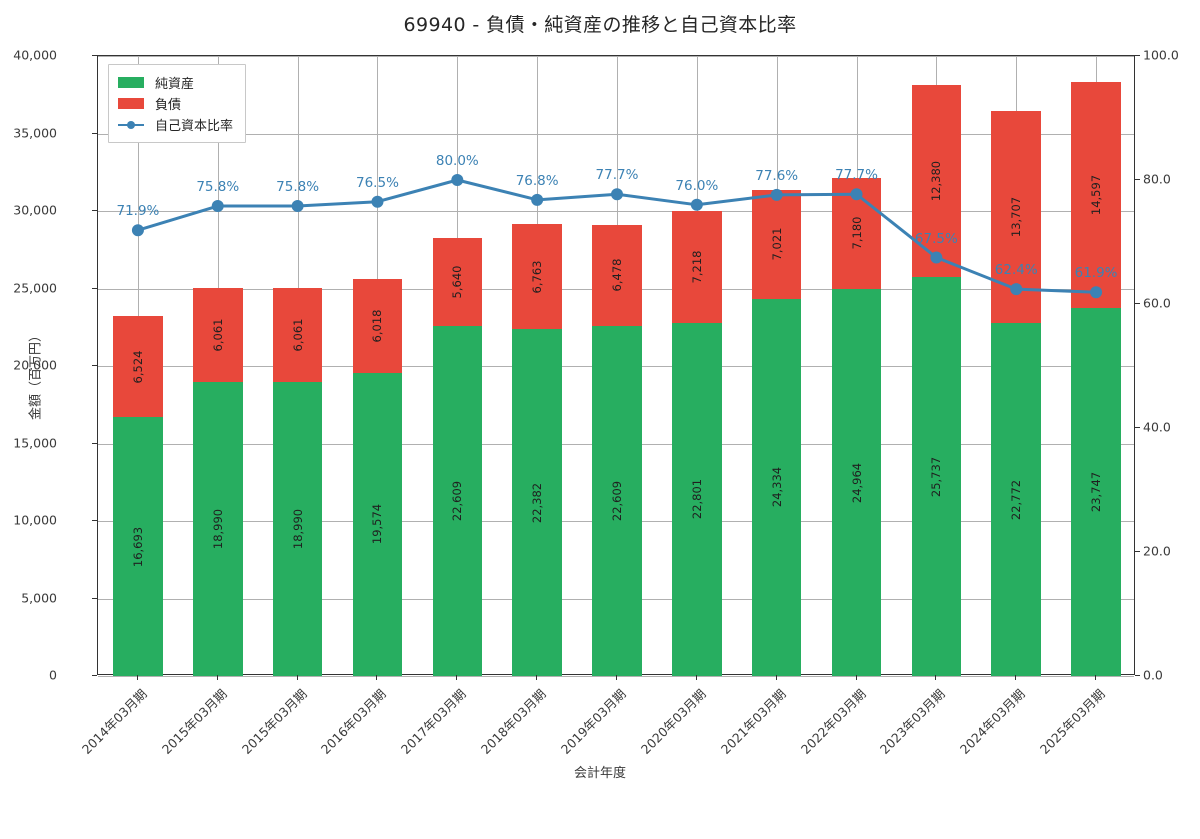 Image resolution: width=1200 pixels, height=839 pixels. Describe the element at coordinates (537, 502) in the screenshot. I see `bar-segment-equity: 22,382` at that location.